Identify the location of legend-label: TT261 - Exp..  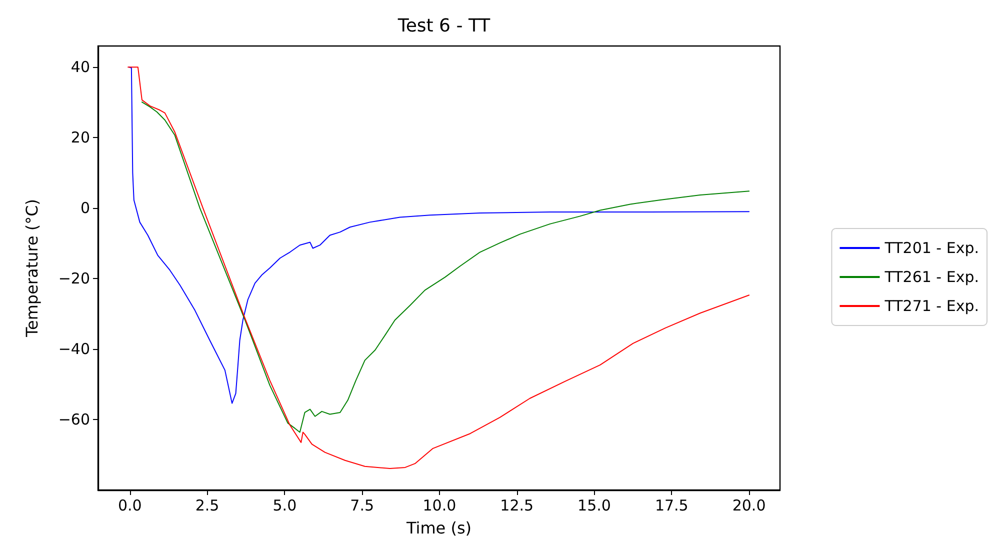
(932, 277).